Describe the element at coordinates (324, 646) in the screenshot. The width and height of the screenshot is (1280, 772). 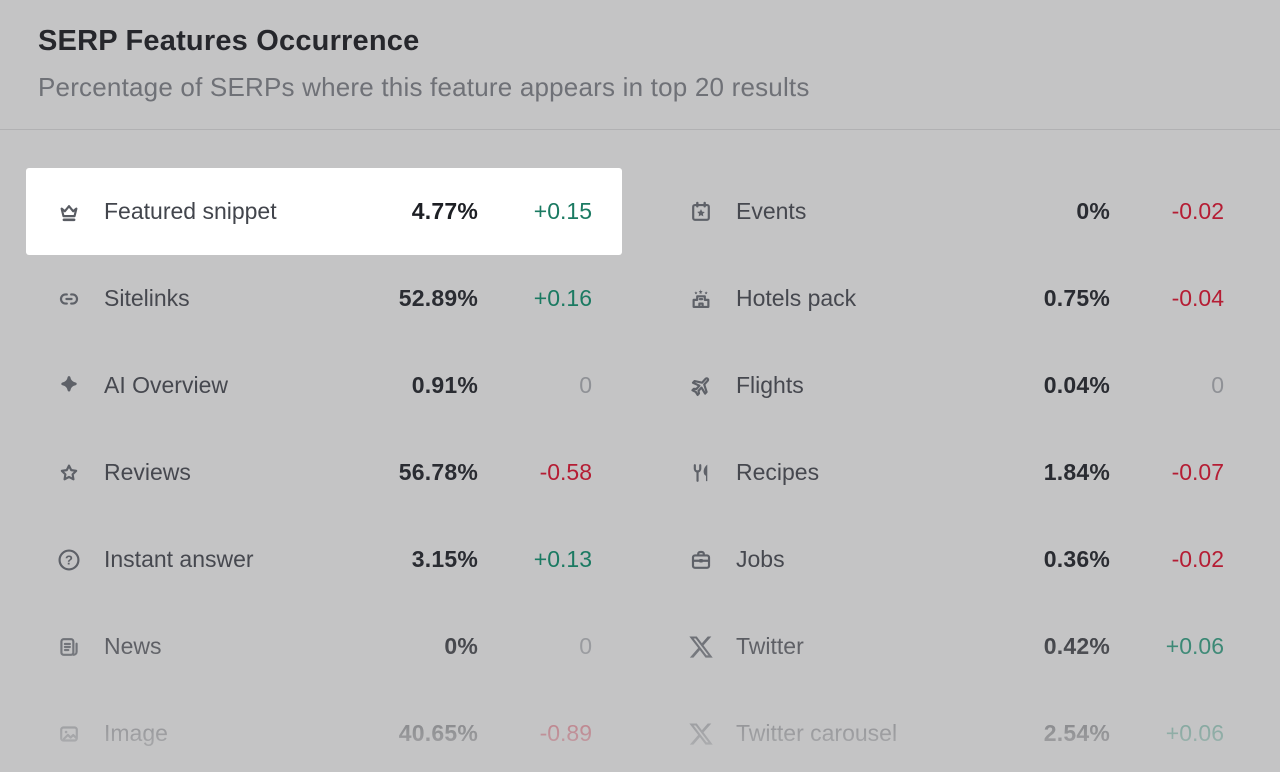
I see `feature-row-news: News 0% 0` at that location.